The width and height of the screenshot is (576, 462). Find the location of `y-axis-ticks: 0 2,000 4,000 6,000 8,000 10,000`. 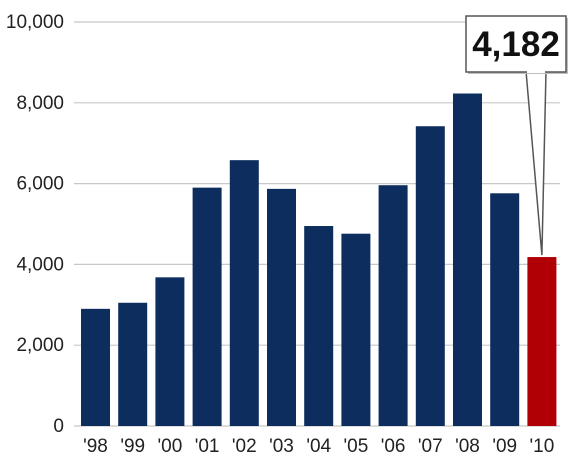

y-axis-ticks: 0 2,000 4,000 6,000 8,000 10,000 is located at coordinates (35, 224).